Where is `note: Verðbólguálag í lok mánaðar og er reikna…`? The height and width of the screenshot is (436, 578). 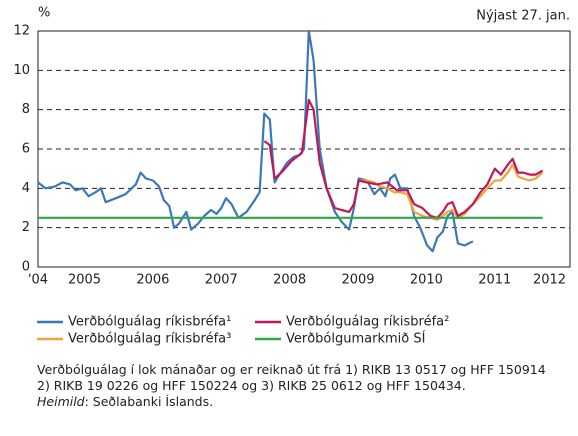
note: Verðbólguálag í lok mánaðar og er reikna… is located at coordinates (291, 377).